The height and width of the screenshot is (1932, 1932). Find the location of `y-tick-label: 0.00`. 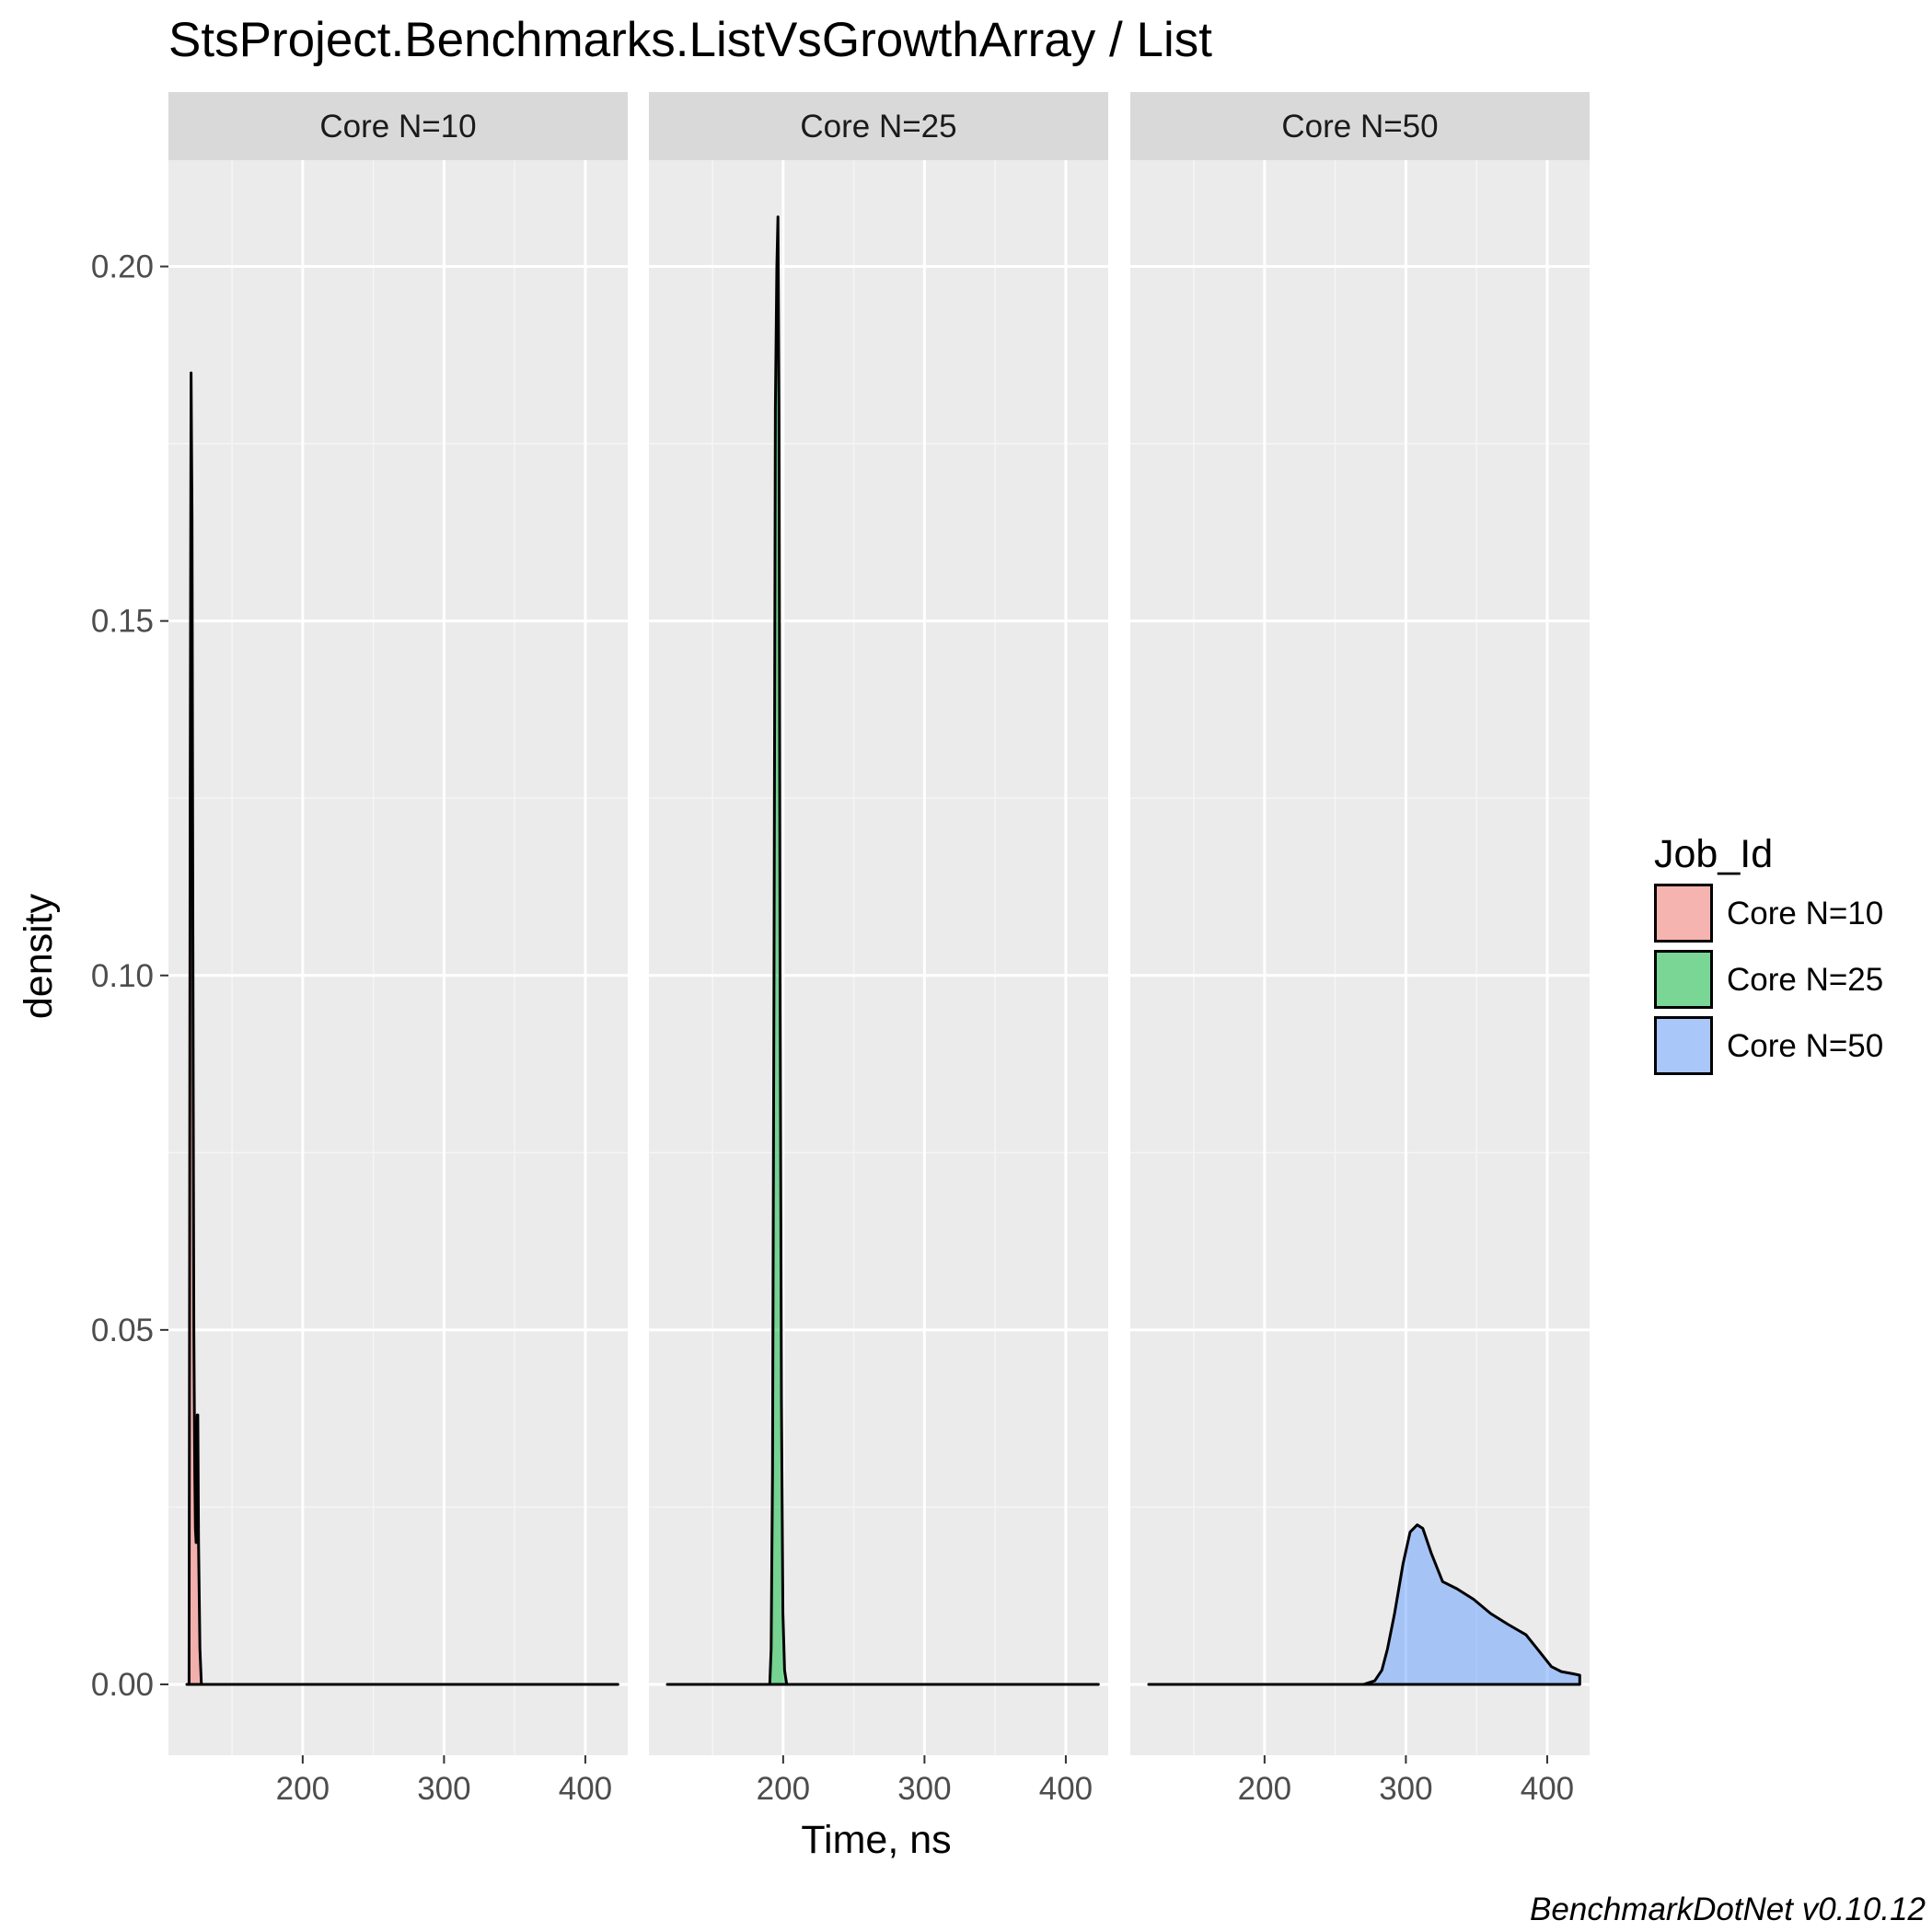

y-tick-label: 0.00 is located at coordinates (122, 1685).